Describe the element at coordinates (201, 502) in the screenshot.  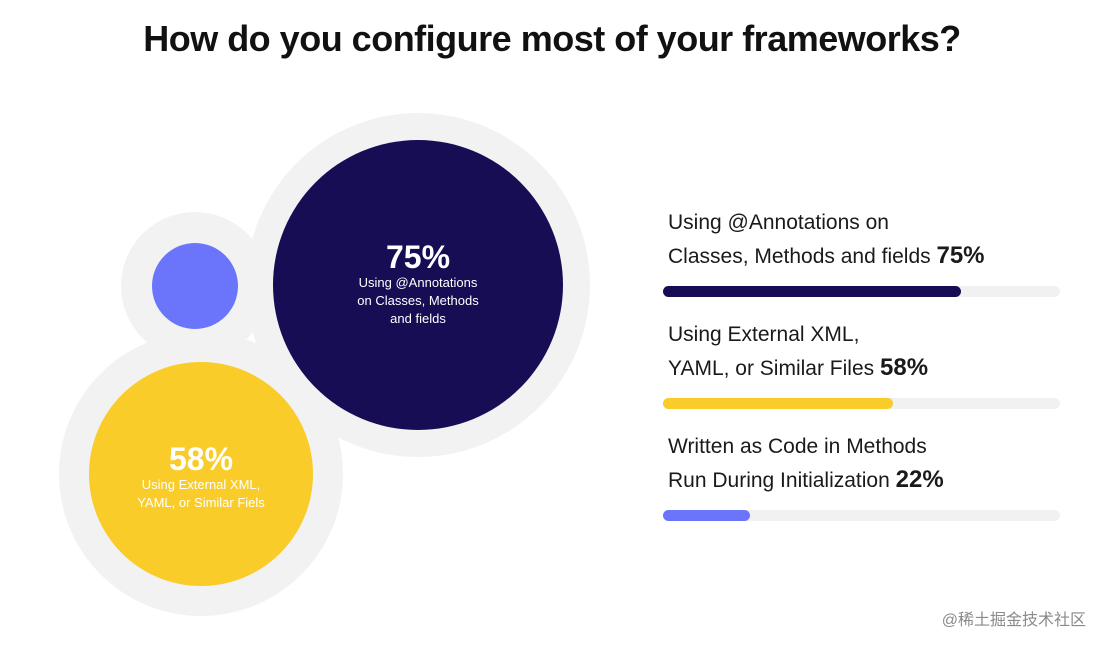
I see `bubble-desc-xml-line-2: YAML, or Similar Fiels` at that location.